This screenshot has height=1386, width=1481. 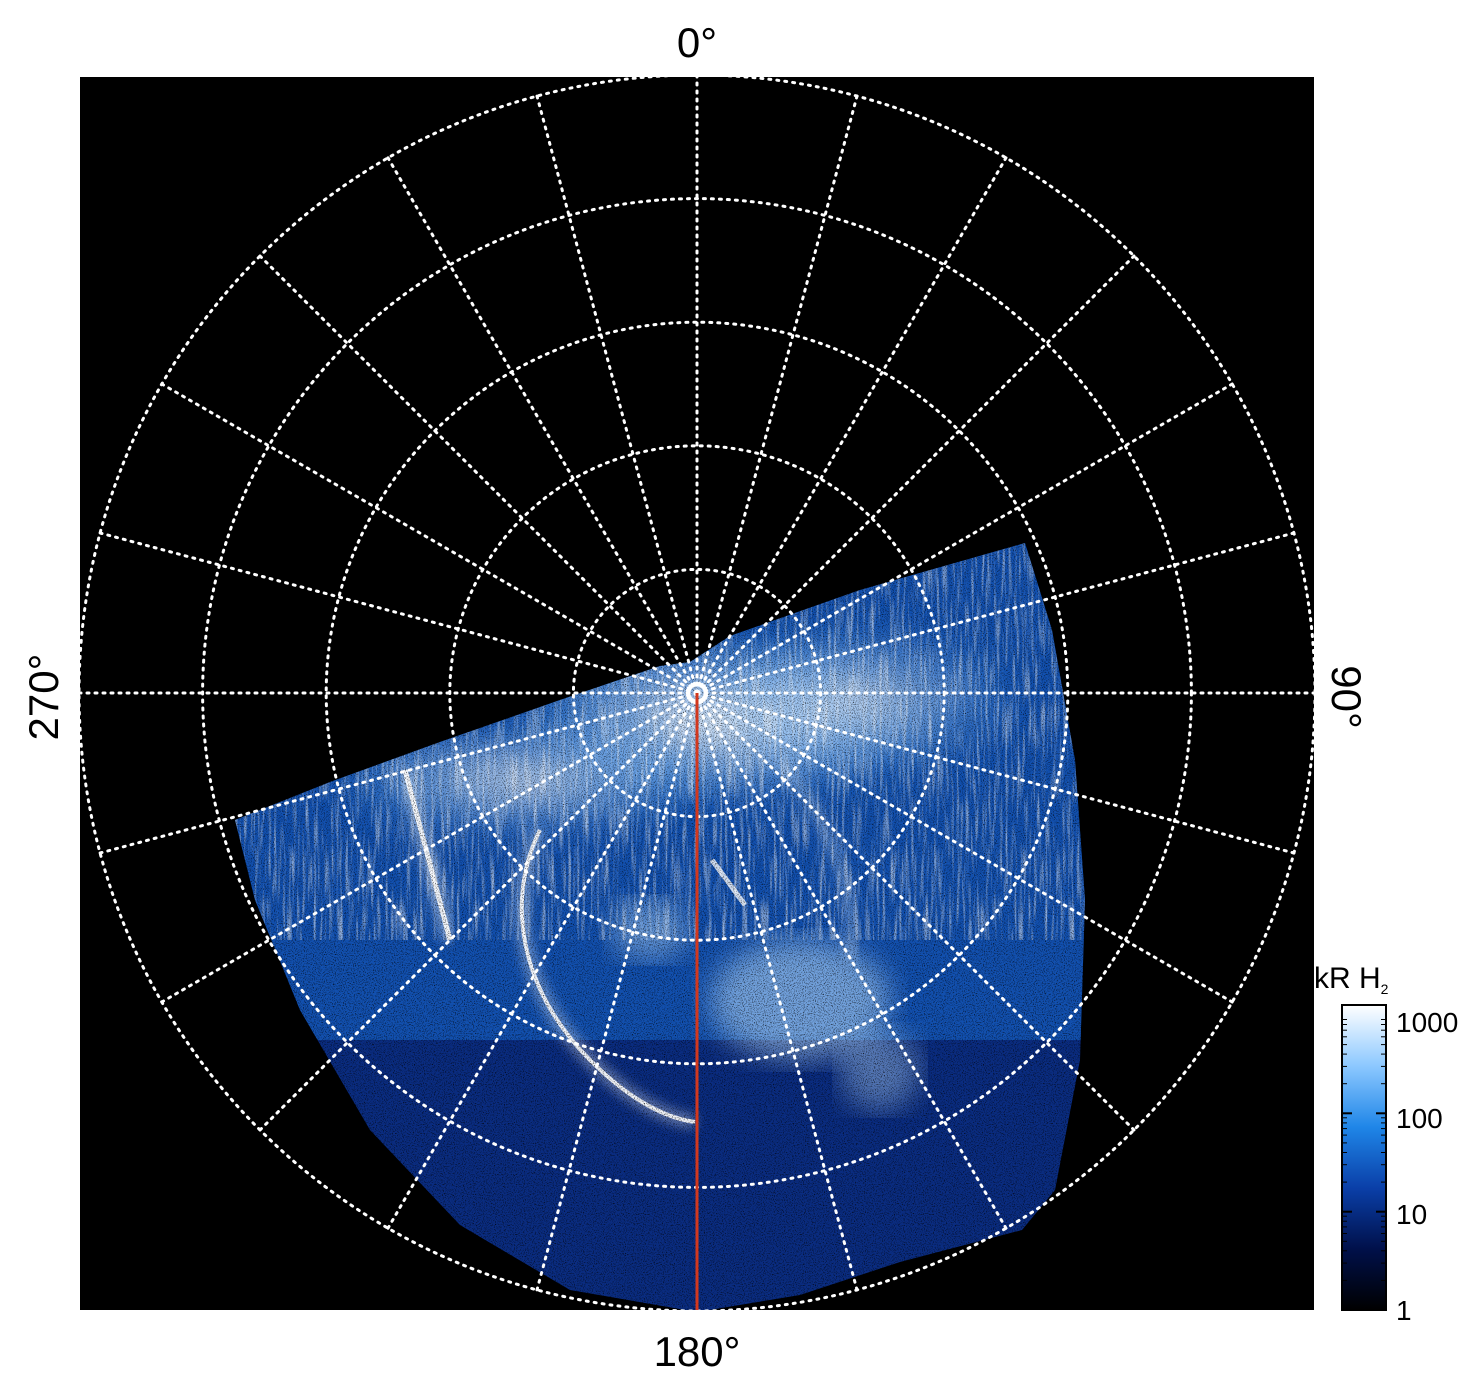 I want to click on colorbar: kR H2 1000 100 10 1, so click(x=1386, y=1144).